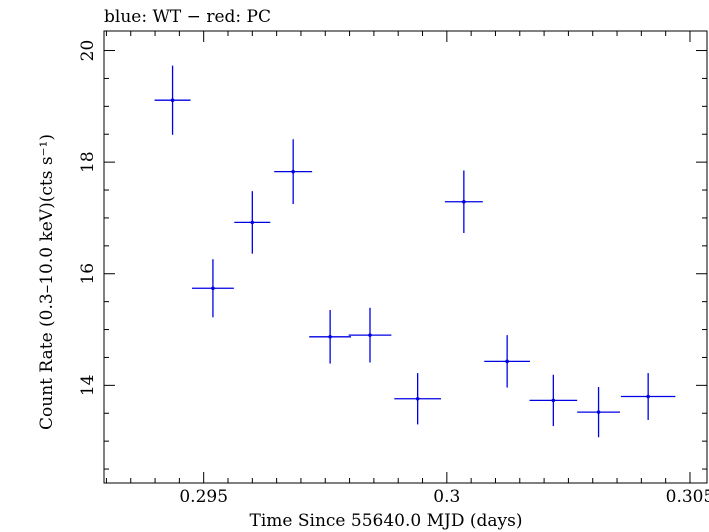 The height and width of the screenshot is (532, 709). What do you see at coordinates (88, 274) in the screenshot?
I see `y-tick-label: 16` at bounding box center [88, 274].